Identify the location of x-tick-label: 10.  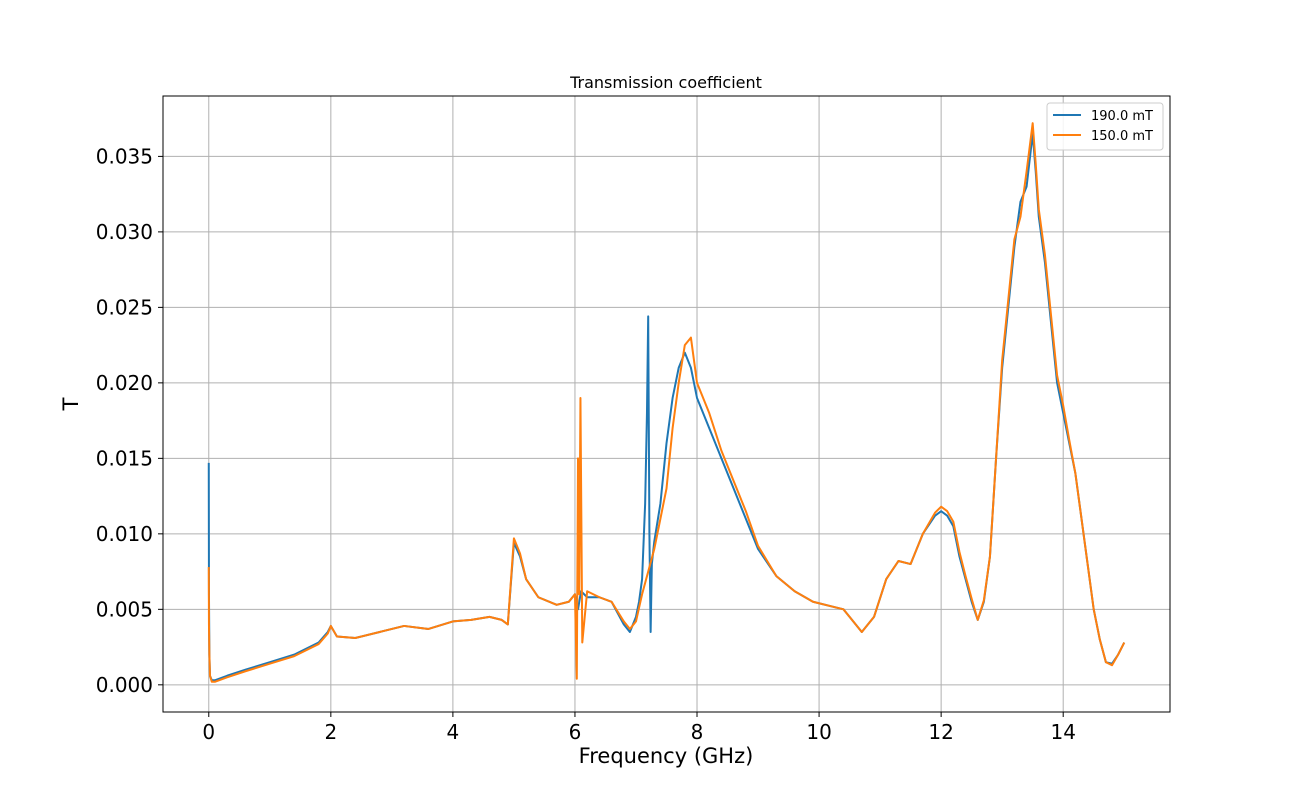
(818, 732).